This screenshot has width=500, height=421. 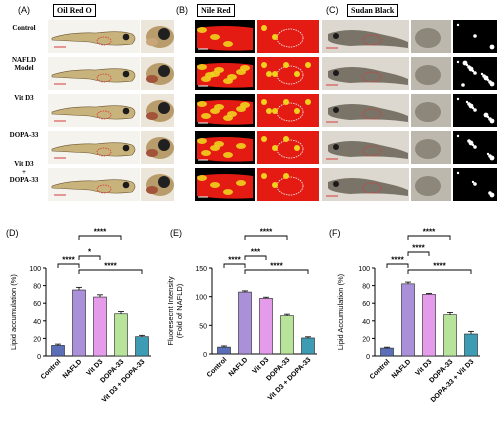 I want to click on y-tick-label: 80, so click(x=366, y=287).